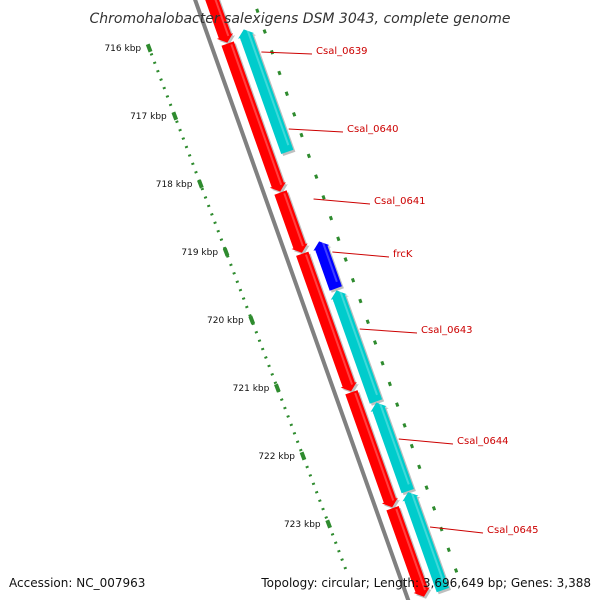 The height and width of the screenshot is (600, 600). Describe the element at coordinates (403, 254) in the screenshot. I see `gene-label-frck: frcK` at that location.